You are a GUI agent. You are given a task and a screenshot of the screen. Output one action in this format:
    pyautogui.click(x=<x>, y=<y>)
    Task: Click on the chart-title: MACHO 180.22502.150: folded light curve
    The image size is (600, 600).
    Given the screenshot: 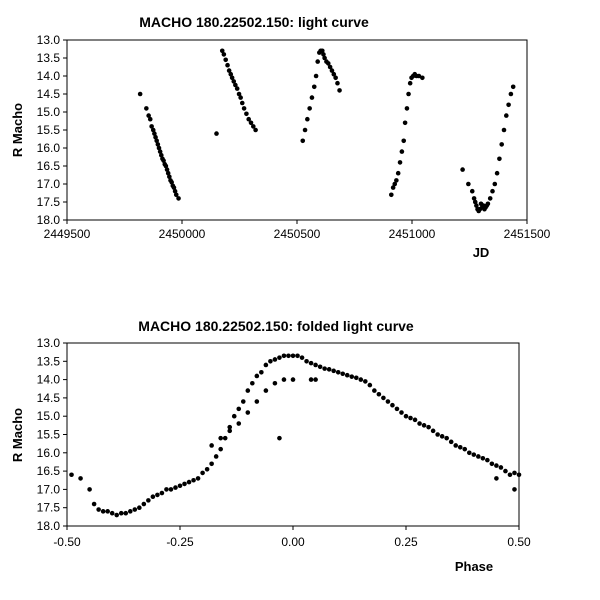 What is the action you would take?
    pyautogui.click(x=276, y=326)
    